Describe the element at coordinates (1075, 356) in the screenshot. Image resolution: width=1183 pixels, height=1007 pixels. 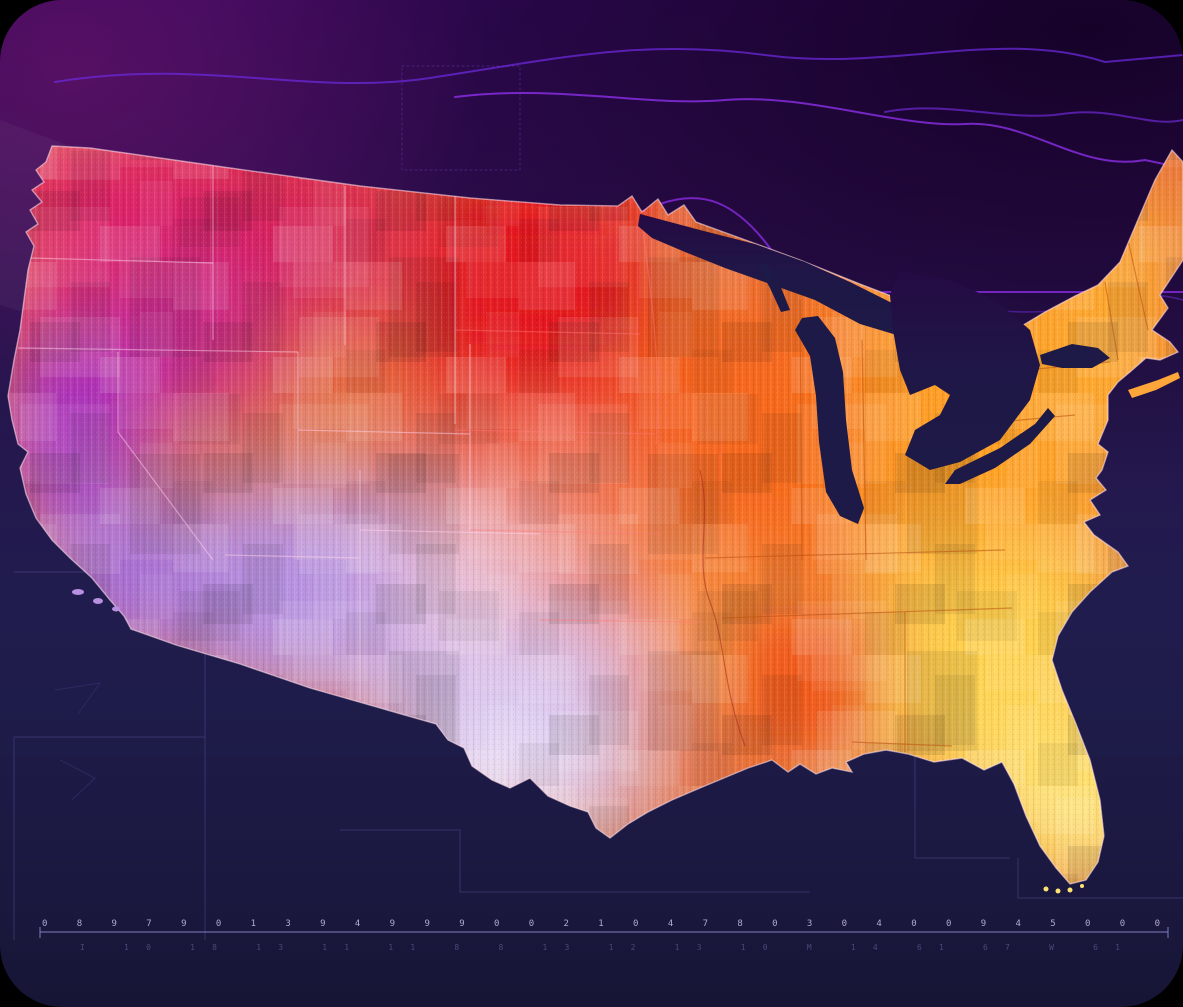
I see `lake-ontario` at that location.